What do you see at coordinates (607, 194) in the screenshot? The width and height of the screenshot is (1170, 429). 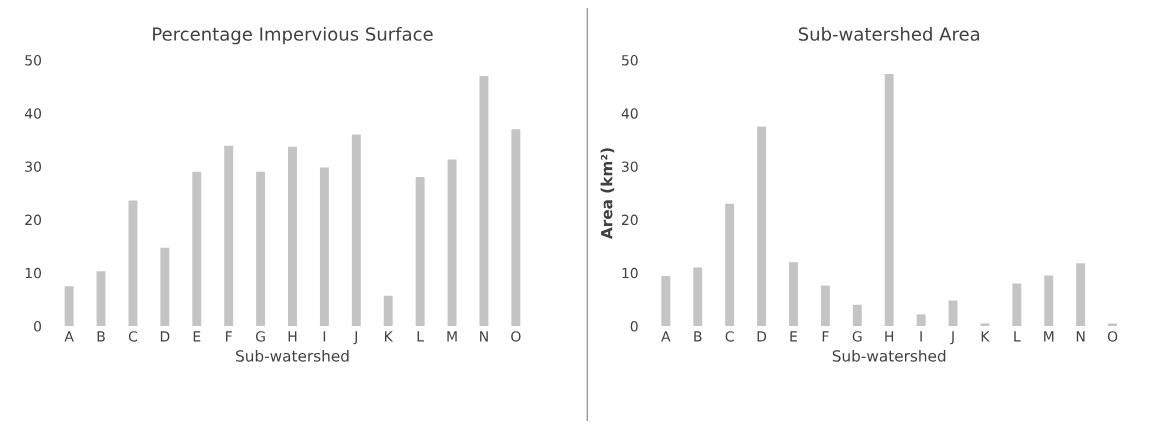 I see `y-axis-title: Area (km²)` at bounding box center [607, 194].